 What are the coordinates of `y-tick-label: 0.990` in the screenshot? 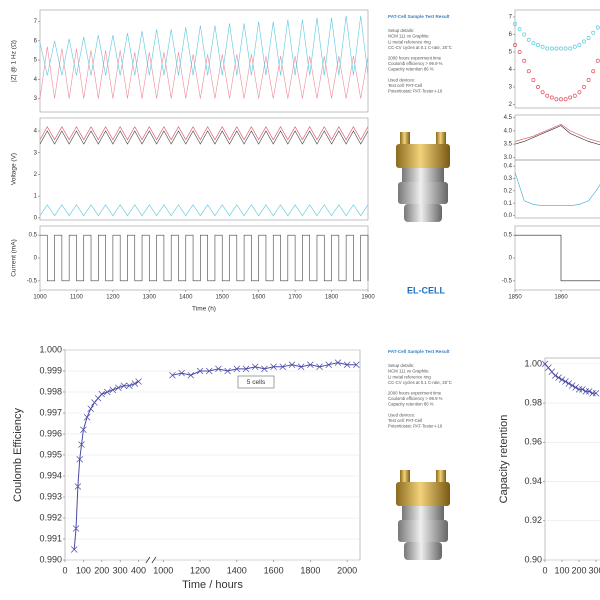 It's located at (50, 559).